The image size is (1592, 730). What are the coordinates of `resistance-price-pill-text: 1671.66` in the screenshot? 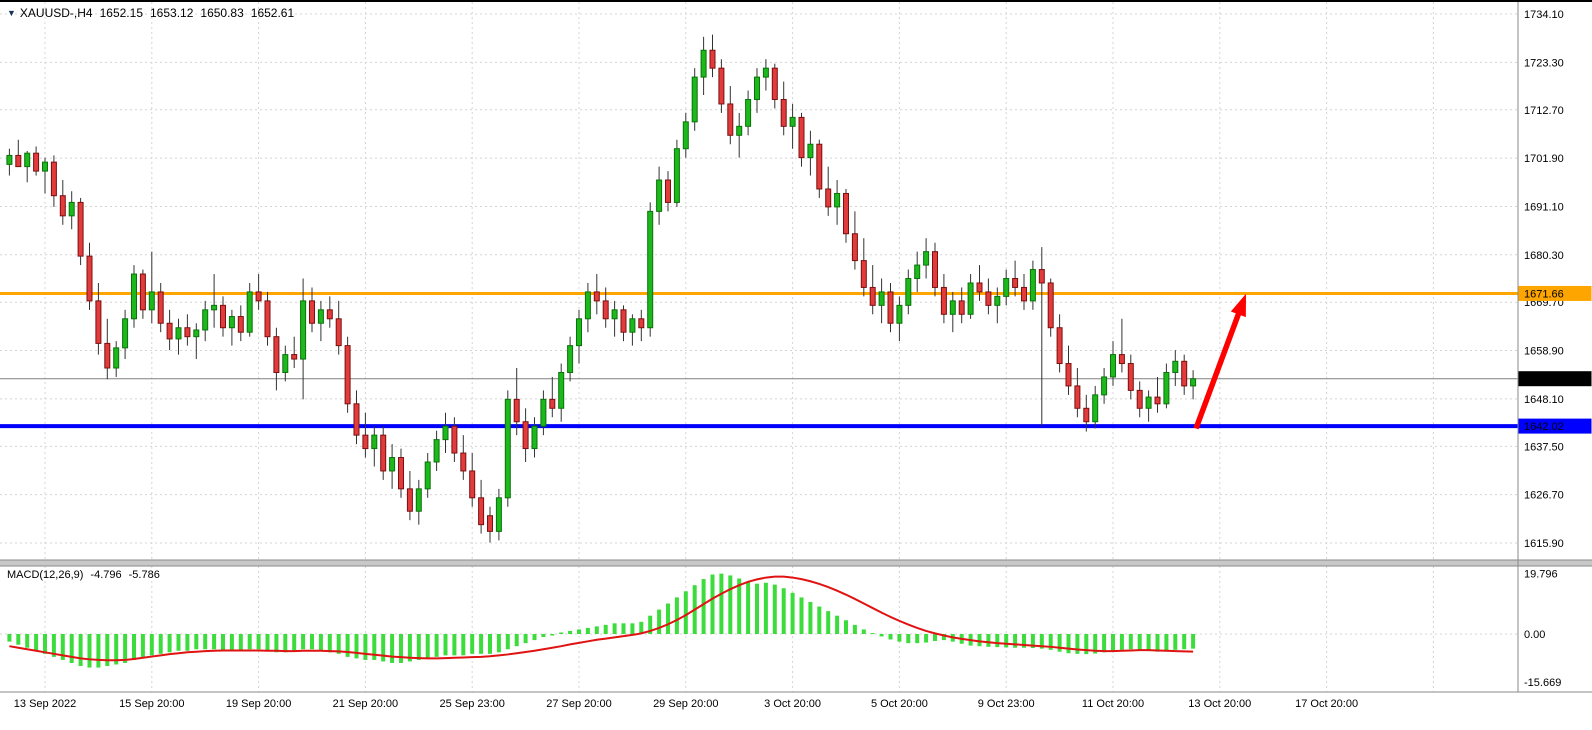 It's located at (1544, 294).